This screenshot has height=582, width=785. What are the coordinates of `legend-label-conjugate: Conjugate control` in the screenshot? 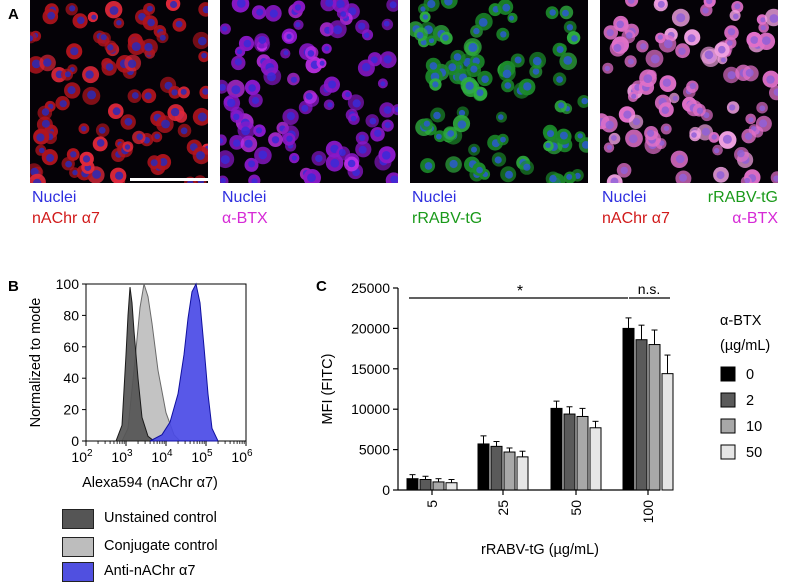 It's located at (161, 546).